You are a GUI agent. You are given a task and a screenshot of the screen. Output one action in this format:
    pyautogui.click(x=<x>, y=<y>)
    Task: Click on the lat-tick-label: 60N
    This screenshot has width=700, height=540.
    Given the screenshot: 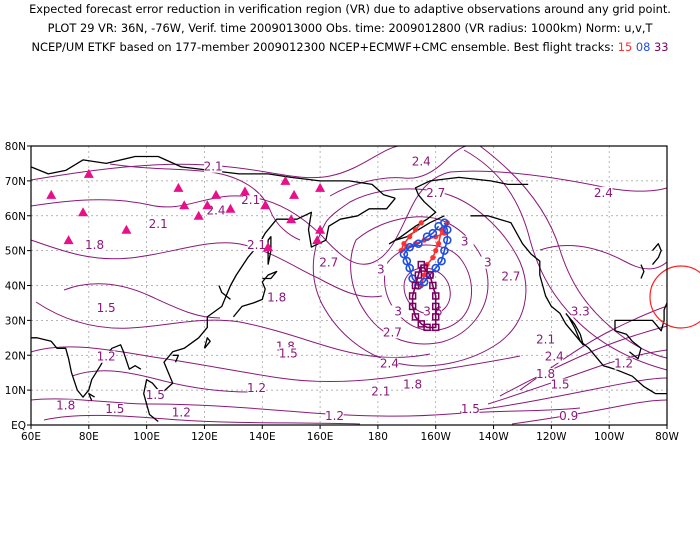 What is the action you would take?
    pyautogui.click(x=15, y=217)
    